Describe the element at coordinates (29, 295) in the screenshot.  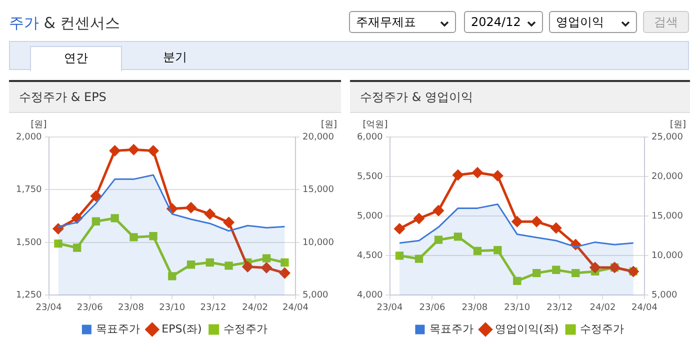
I see `y-tick-label: 1,250` at that location.